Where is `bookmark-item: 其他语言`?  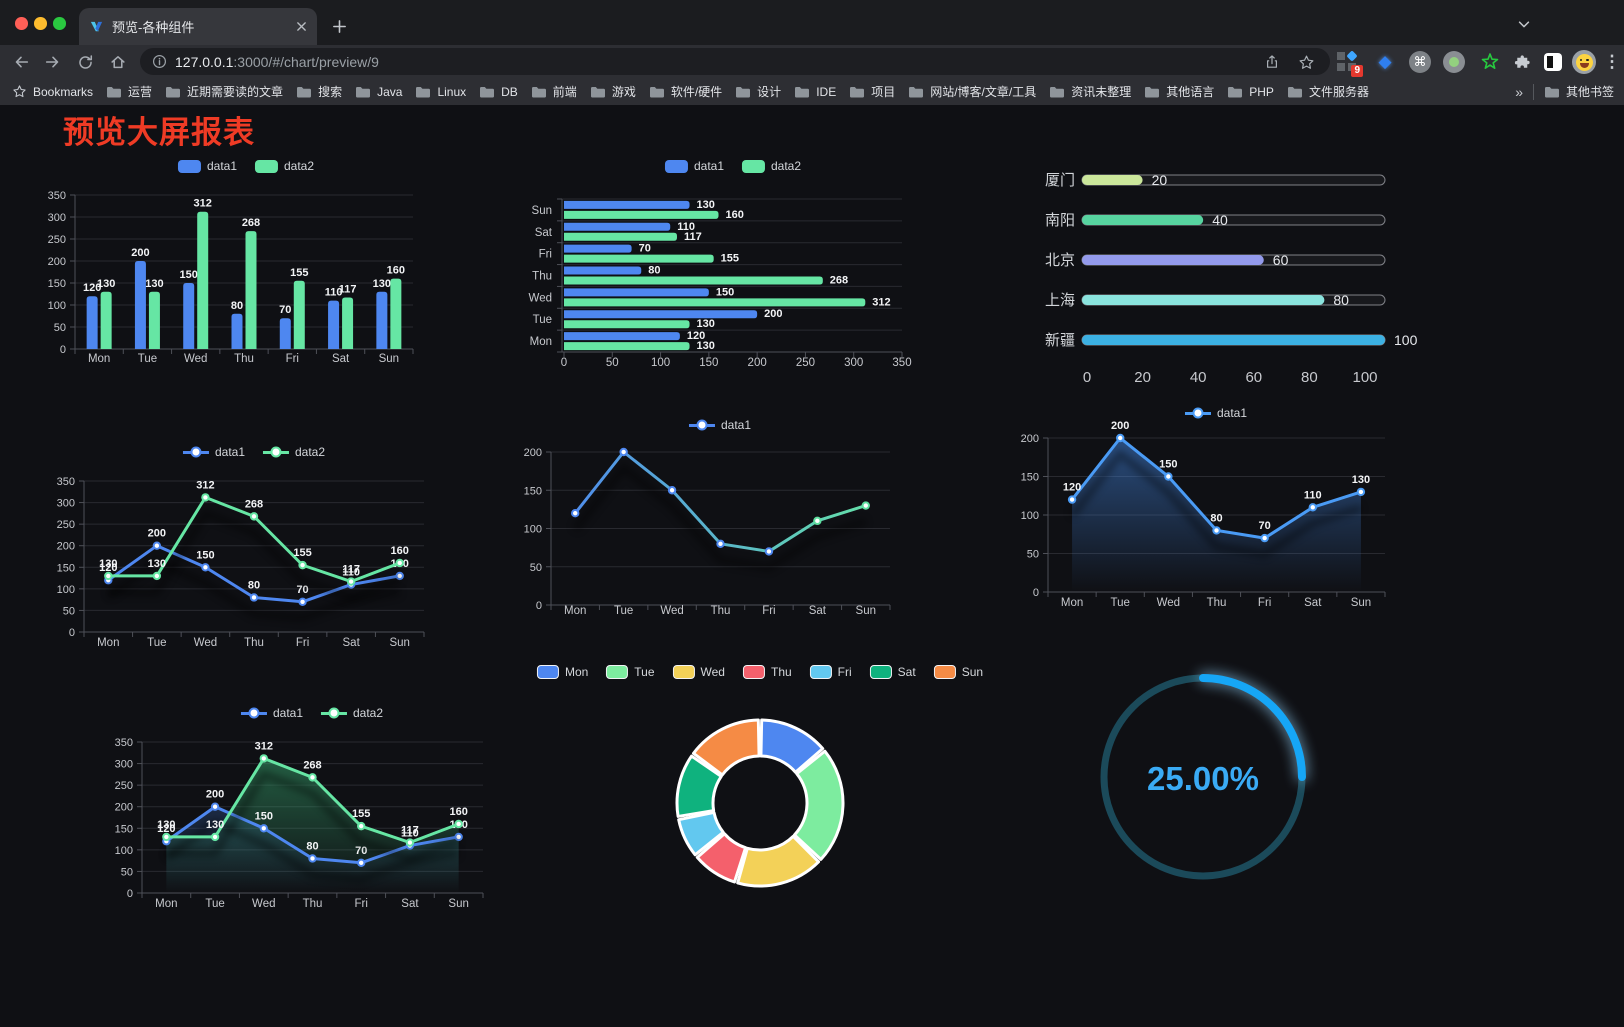 bookmark-item: 其他语言 is located at coordinates (1179, 91).